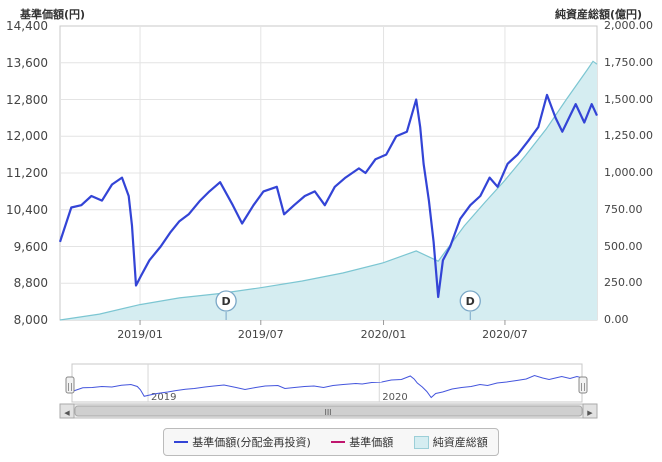  What do you see at coordinates (505, 334) in the screenshot?
I see `x-tick-label: 2020/07` at bounding box center [505, 334].